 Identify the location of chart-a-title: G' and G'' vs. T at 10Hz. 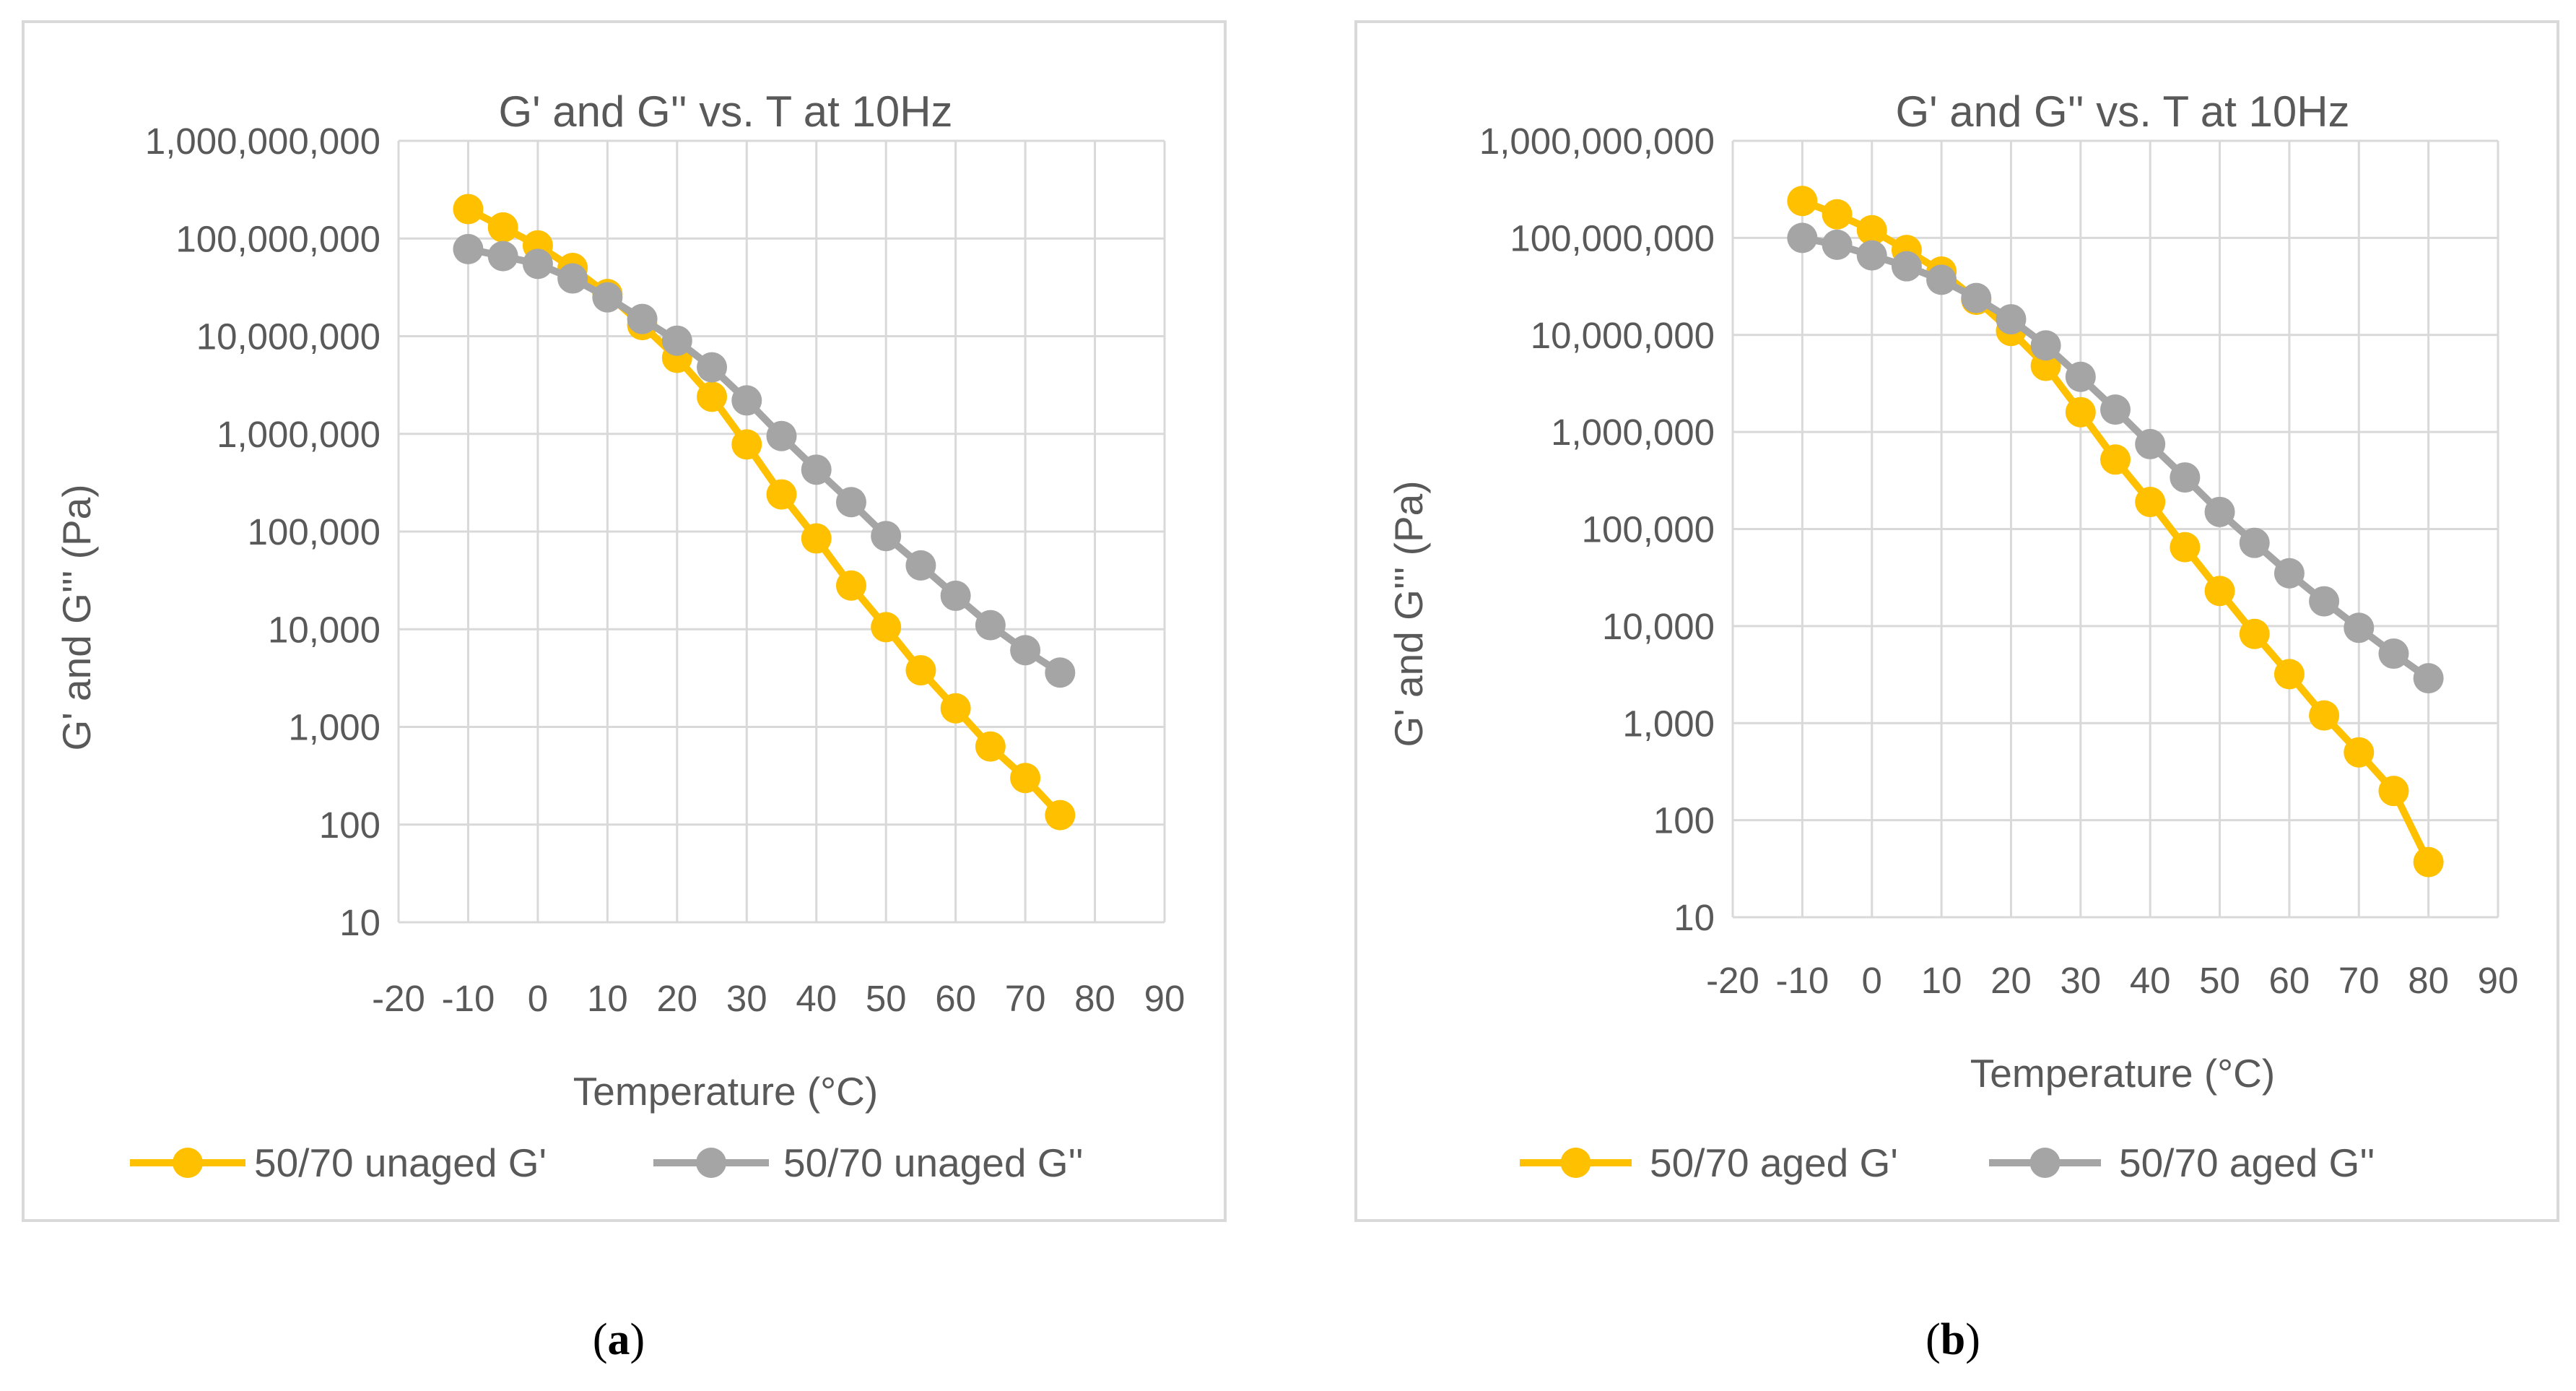
(725, 111).